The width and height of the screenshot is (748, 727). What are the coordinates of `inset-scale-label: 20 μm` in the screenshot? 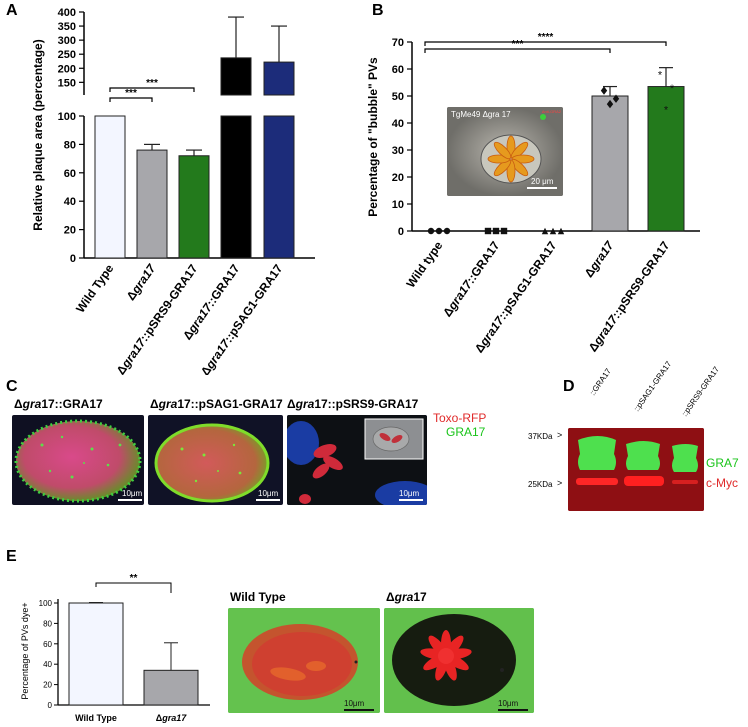 It's located at (542, 181).